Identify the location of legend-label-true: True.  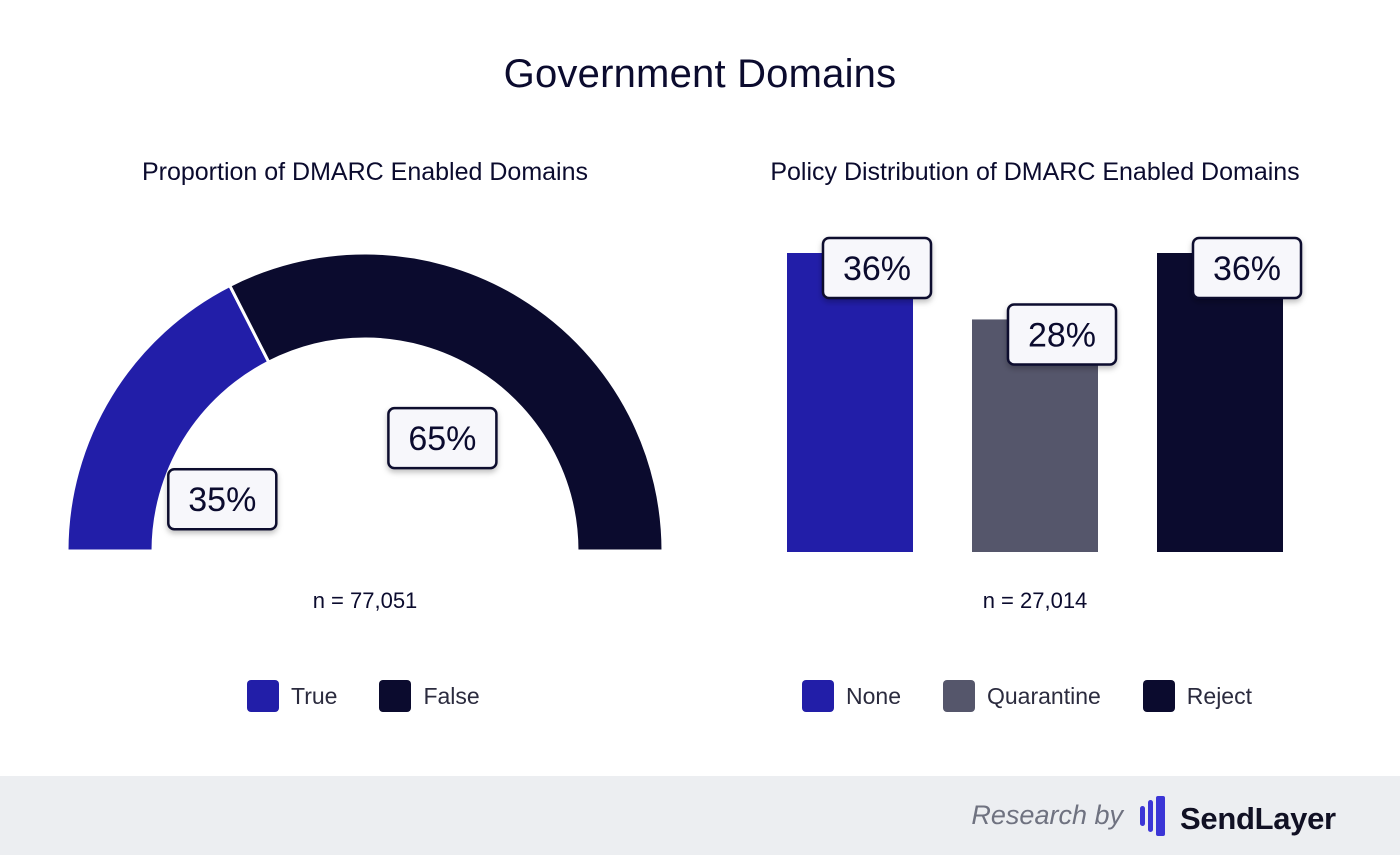
(314, 695).